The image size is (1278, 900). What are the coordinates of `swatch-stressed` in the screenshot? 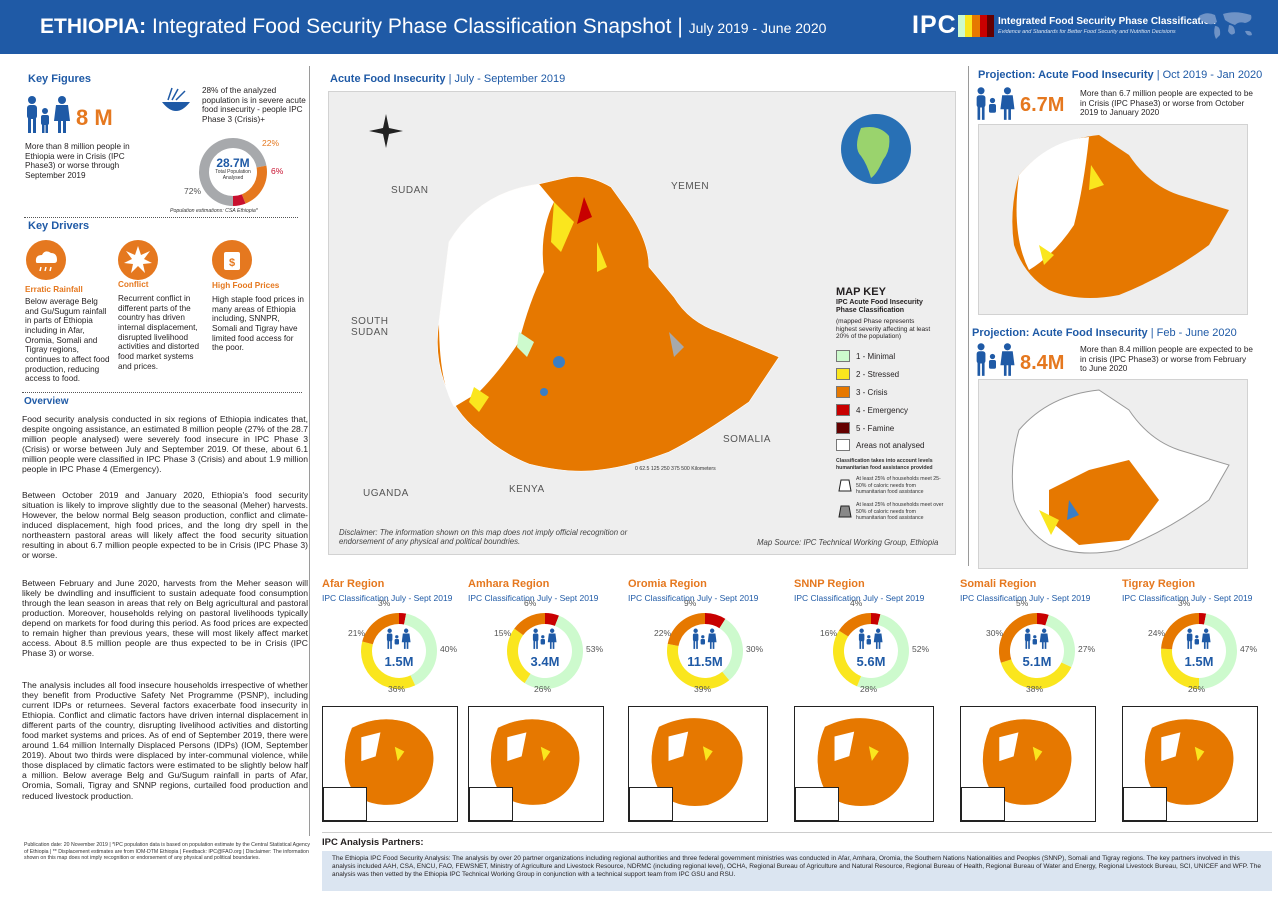 It's located at (843, 374).